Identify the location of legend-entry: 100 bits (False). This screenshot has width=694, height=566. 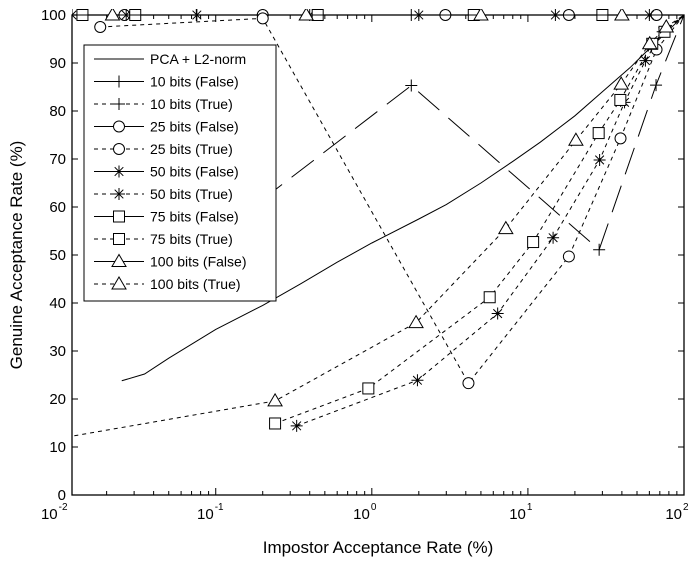
(170, 262).